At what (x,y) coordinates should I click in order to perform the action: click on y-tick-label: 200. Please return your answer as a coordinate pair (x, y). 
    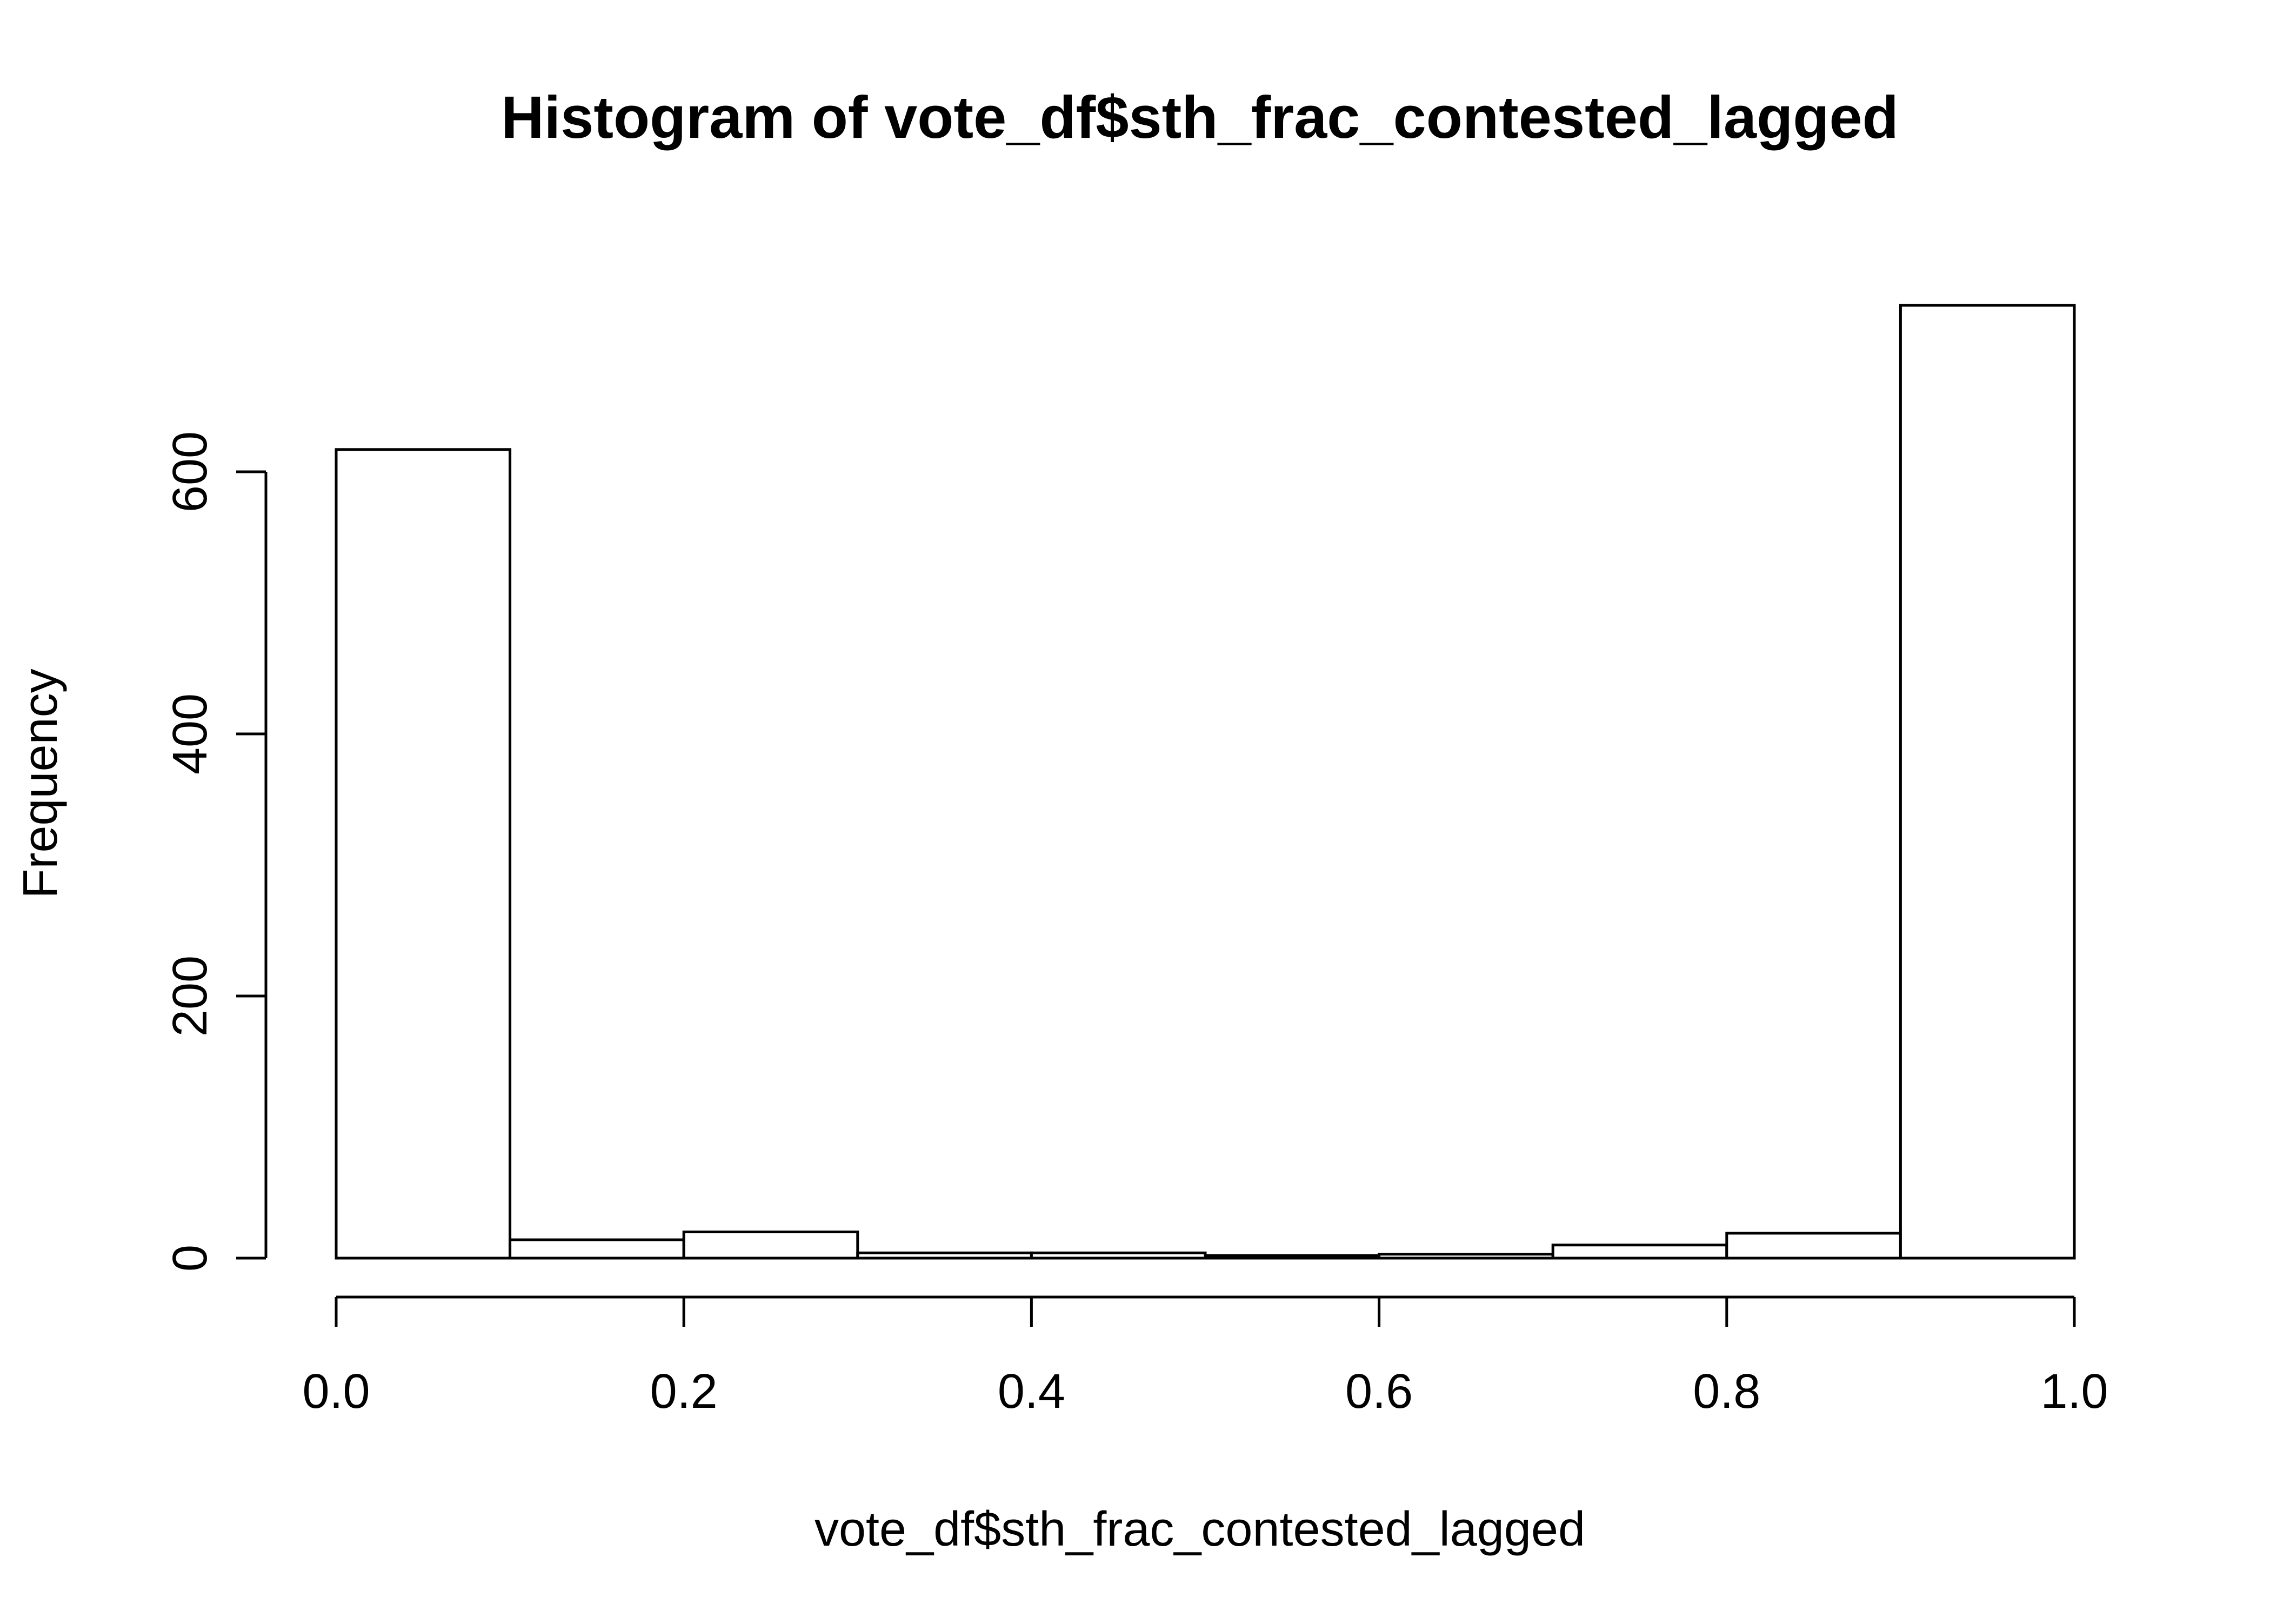
    Looking at the image, I should click on (190, 996).